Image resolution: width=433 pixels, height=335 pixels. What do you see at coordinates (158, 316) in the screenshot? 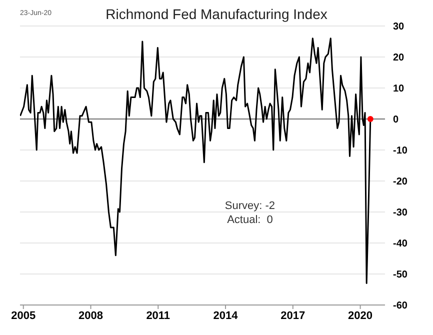
I see `x-tick-label: 2011` at bounding box center [158, 316].